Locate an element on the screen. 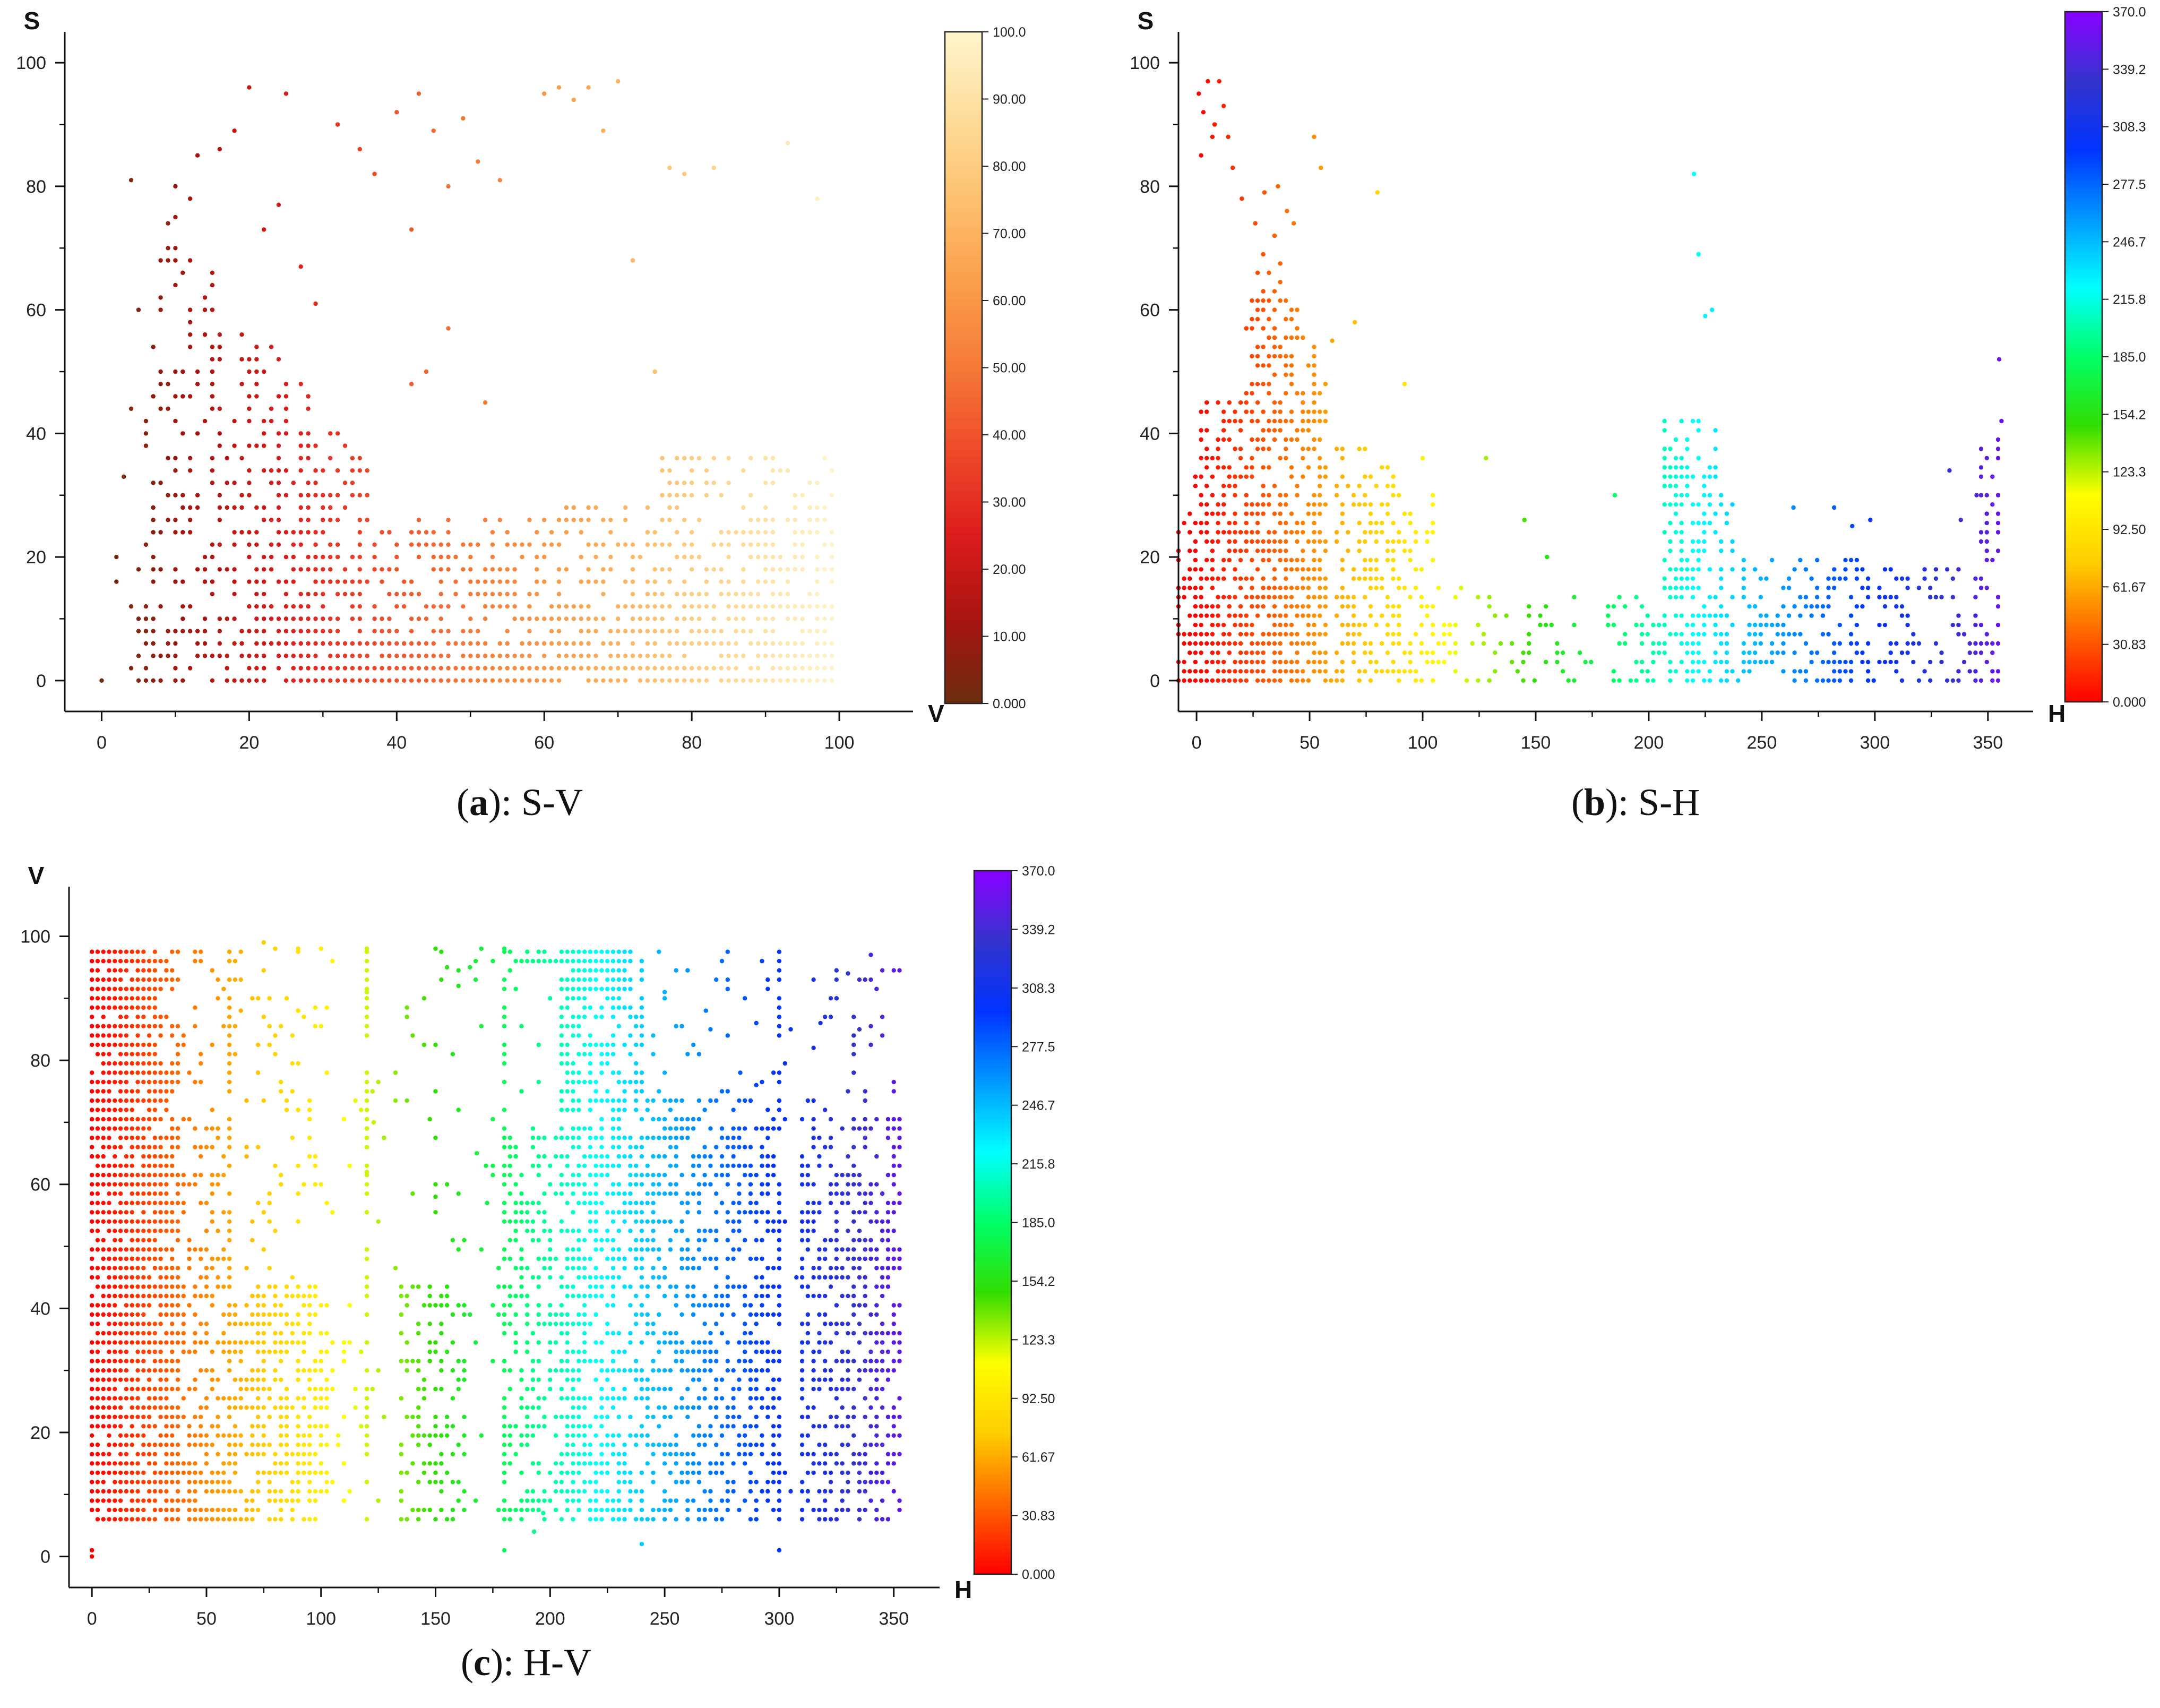  y-tick-label: 60 is located at coordinates (36, 311).